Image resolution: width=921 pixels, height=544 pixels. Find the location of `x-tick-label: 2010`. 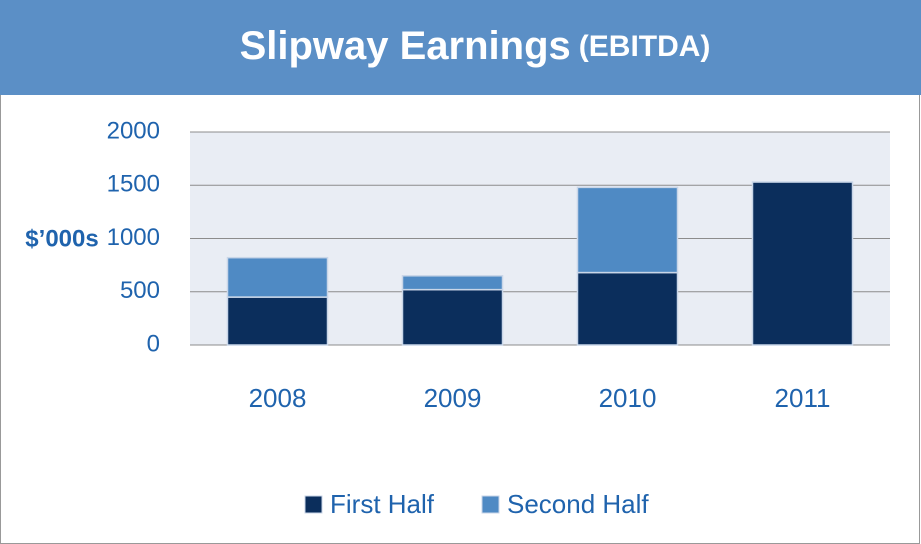

x-tick-label: 2010 is located at coordinates (628, 398).